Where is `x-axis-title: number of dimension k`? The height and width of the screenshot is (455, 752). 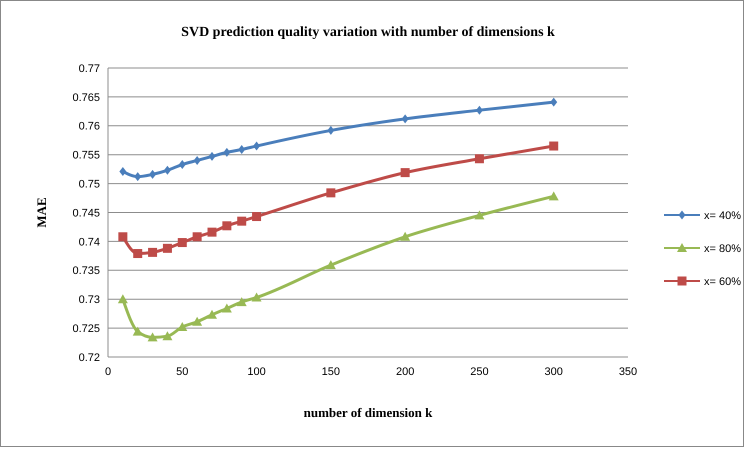
x-axis-title: number of dimension k is located at coordinates (369, 412).